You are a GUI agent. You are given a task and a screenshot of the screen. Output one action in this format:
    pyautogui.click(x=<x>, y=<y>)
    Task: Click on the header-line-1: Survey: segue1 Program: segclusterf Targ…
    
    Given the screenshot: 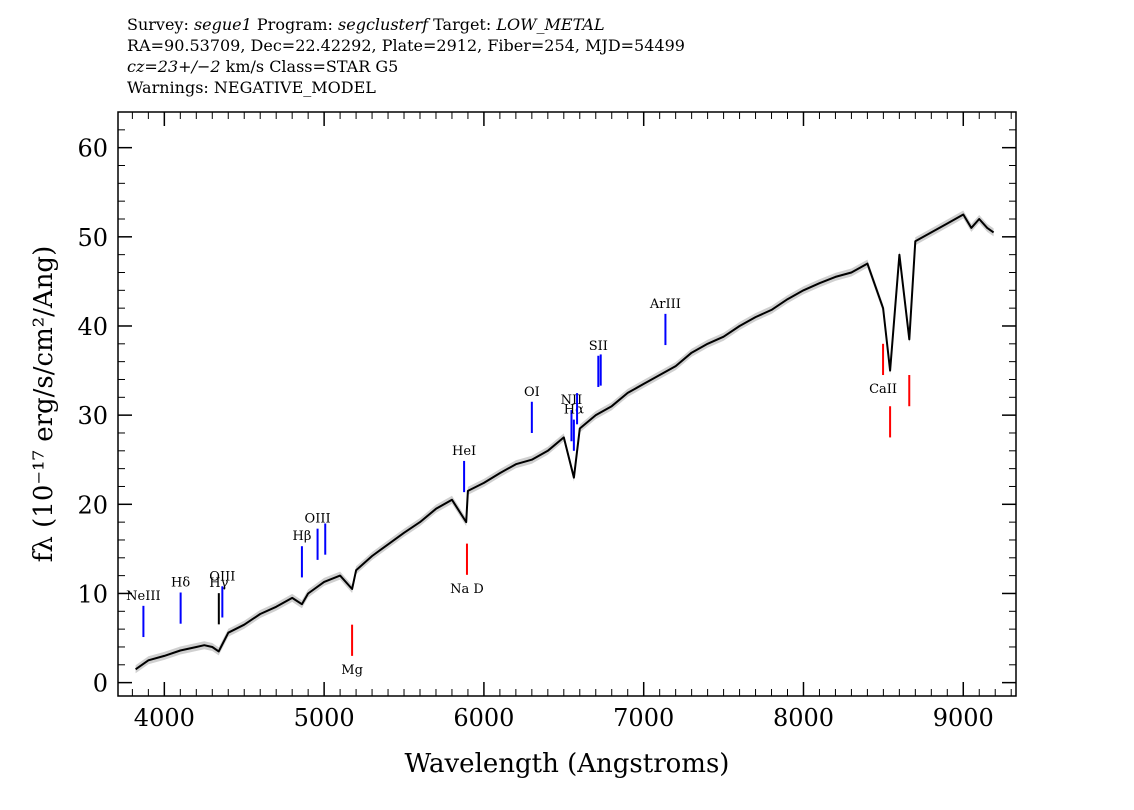 What is the action you would take?
    pyautogui.click(x=406, y=24)
    